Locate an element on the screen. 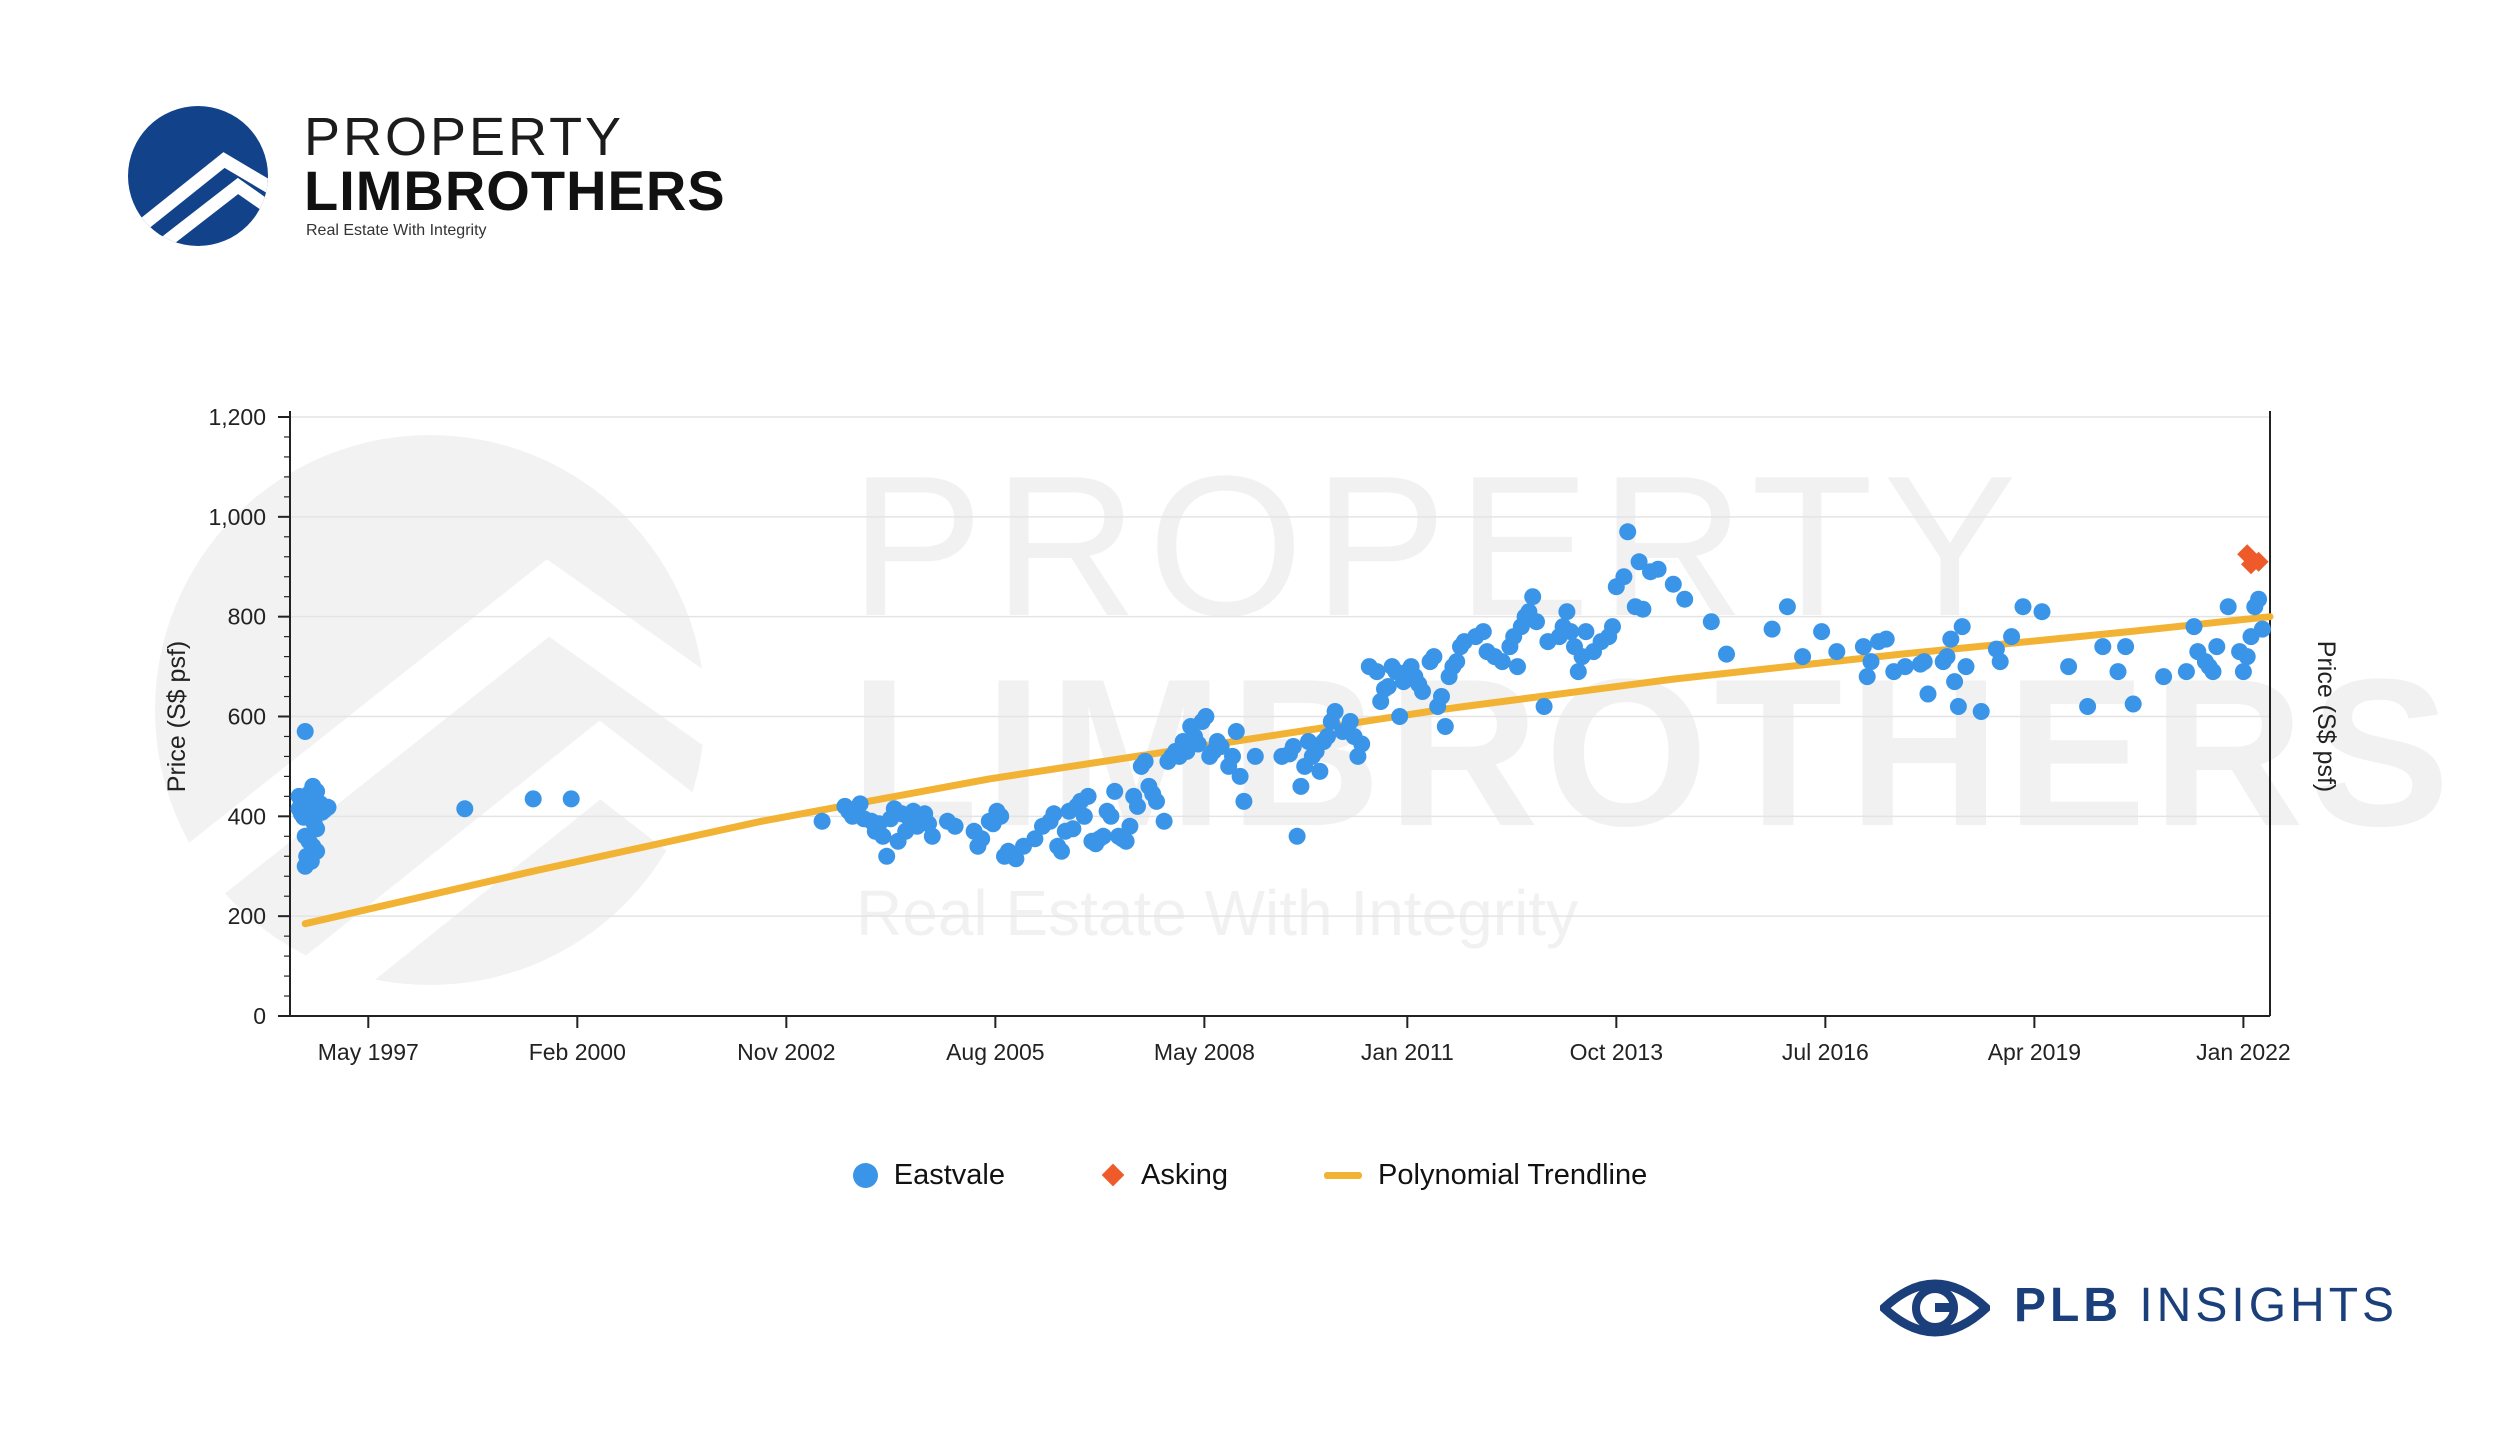  legend: Eastvale Asking Polynomial Trendline is located at coordinates (1250, 1175).